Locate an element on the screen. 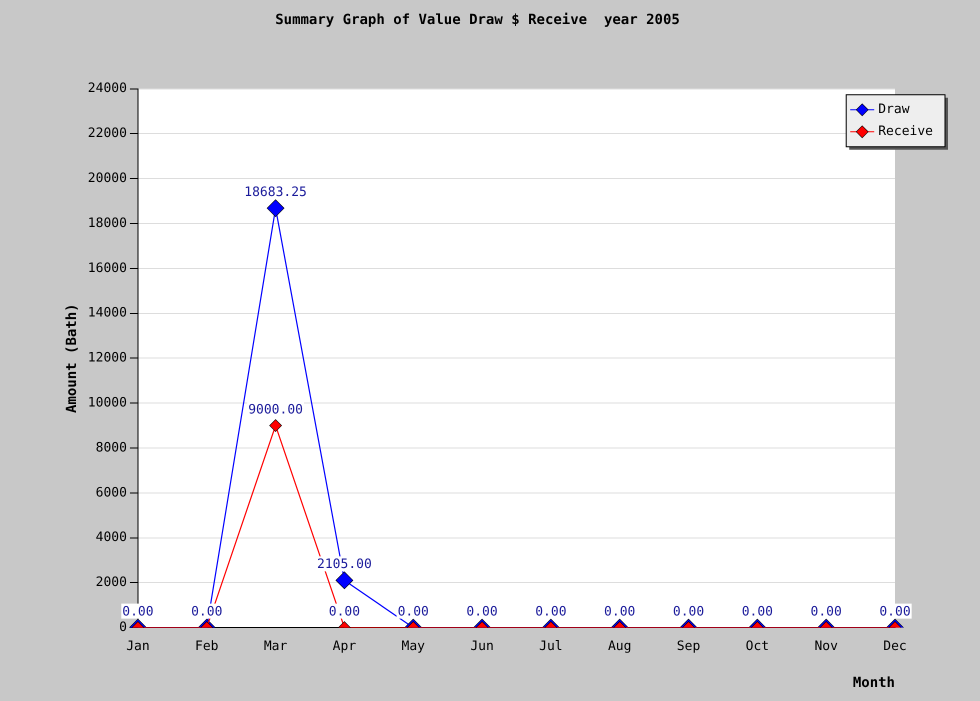  y-tick-label: 10000 is located at coordinates (107, 402).